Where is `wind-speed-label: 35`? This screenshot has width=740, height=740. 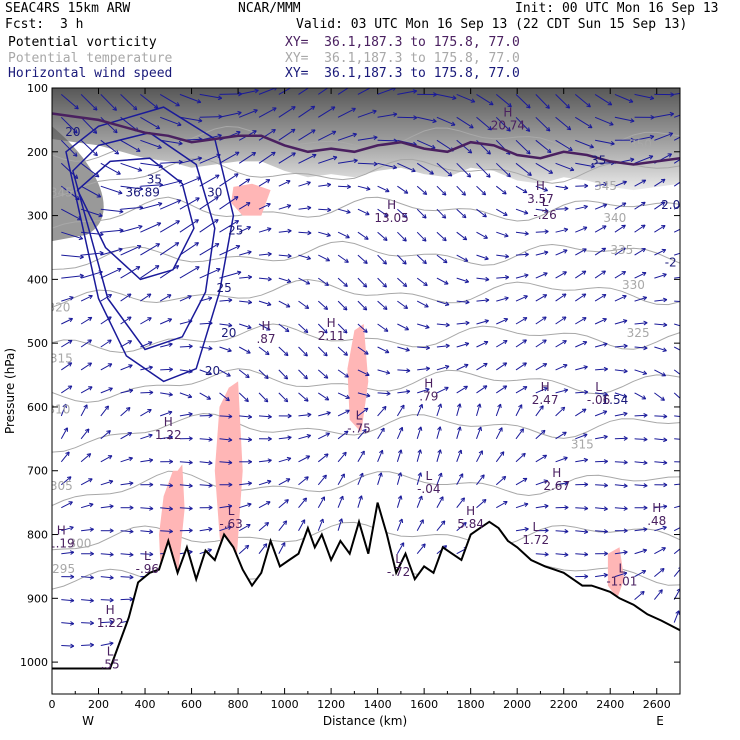 wind-speed-label: 35 is located at coordinates (598, 161).